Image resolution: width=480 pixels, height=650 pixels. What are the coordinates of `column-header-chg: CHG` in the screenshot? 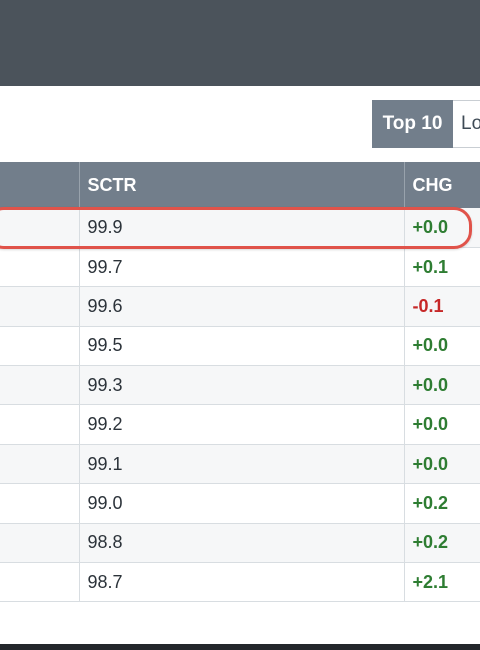 It's located at (442, 185).